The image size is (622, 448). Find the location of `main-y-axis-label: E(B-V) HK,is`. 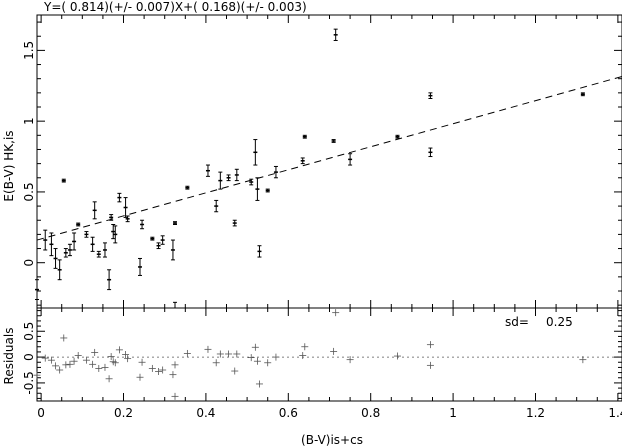

main-y-axis-label: E(B-V) HK,is is located at coordinates (9, 165).